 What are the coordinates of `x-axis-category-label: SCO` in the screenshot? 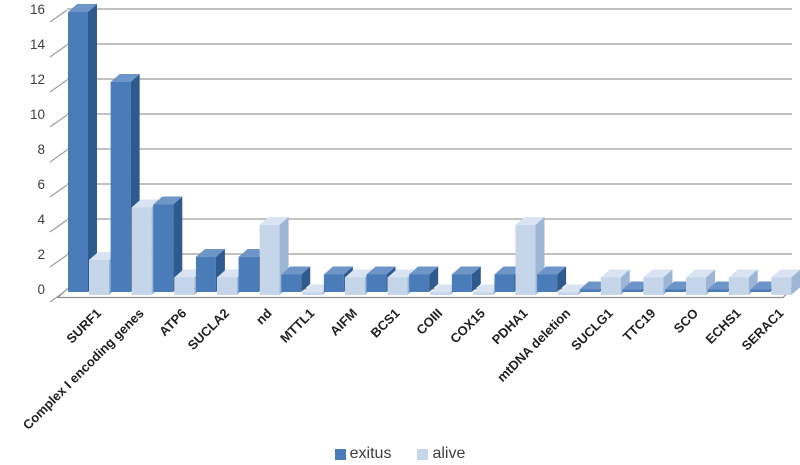 It's located at (686, 321).